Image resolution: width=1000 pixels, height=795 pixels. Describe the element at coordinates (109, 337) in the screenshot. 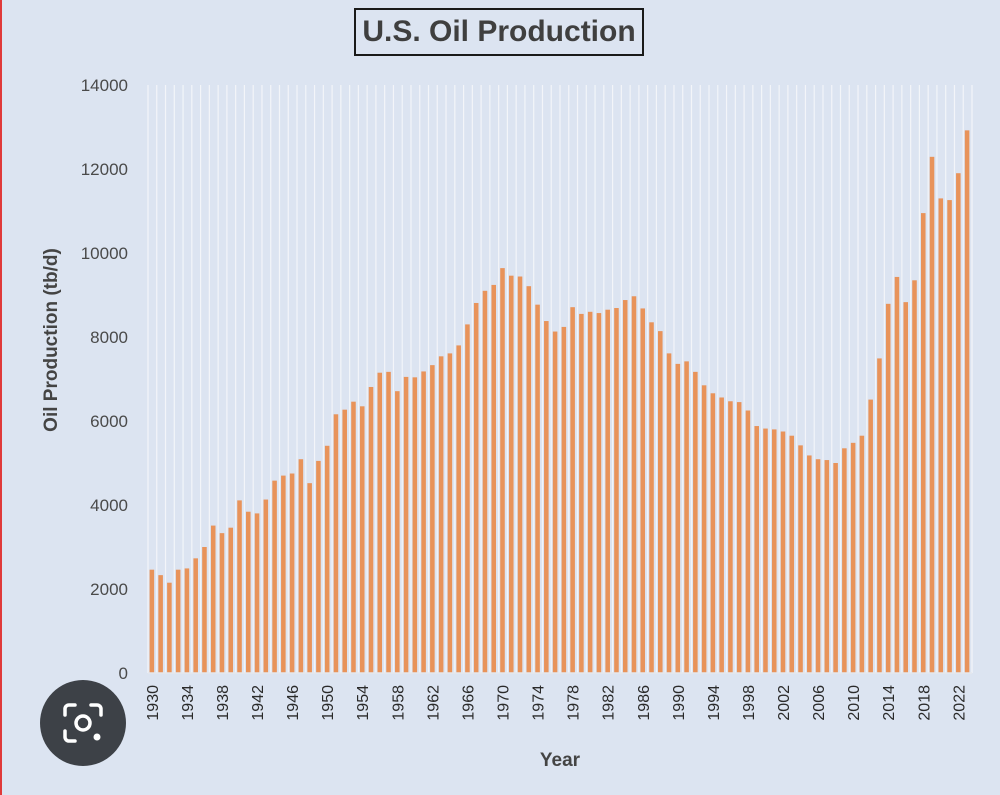

I see `y-tick-label: 8000` at that location.